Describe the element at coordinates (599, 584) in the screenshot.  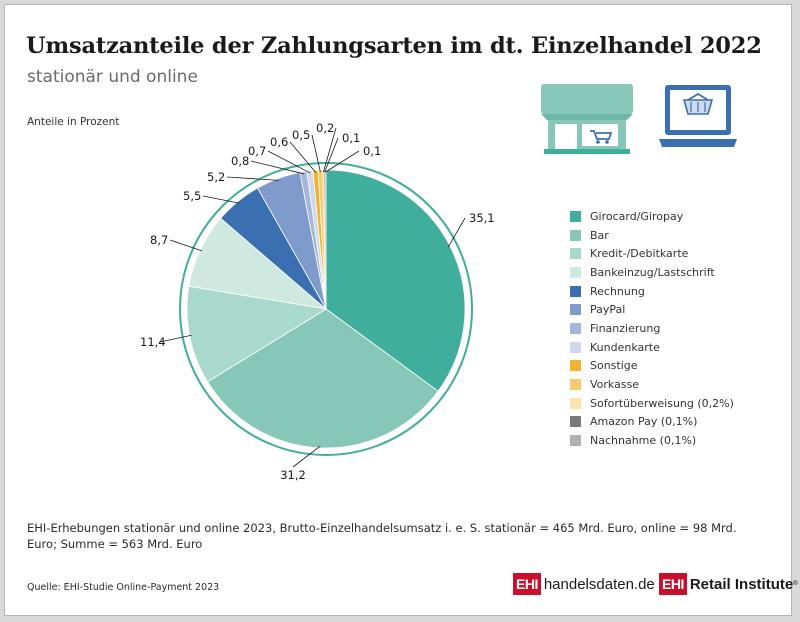
I see `logo-handelsdaten-text: handelsdaten.de` at that location.